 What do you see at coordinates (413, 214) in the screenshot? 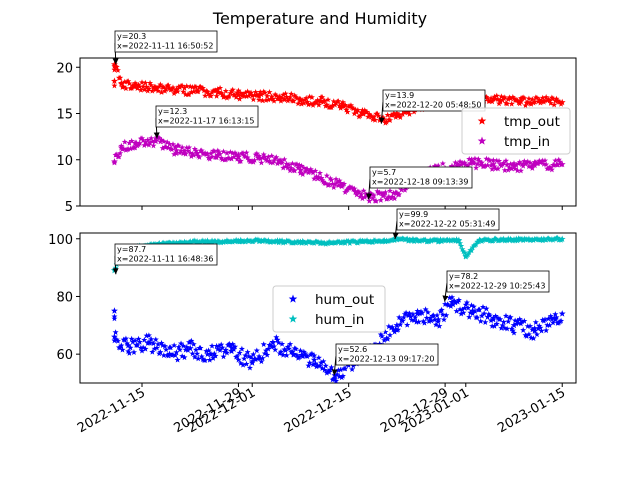
I see `annotation-text: y=99.9` at bounding box center [413, 214].